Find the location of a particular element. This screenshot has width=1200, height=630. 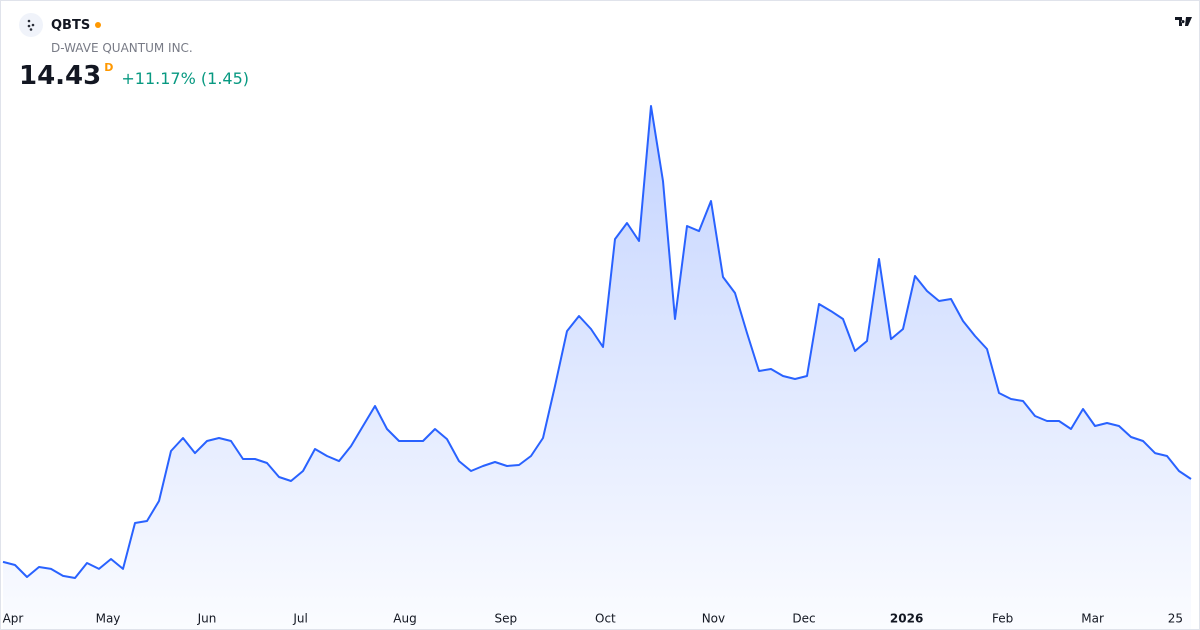

price-change: +11.17% (1.45) is located at coordinates (185, 78).